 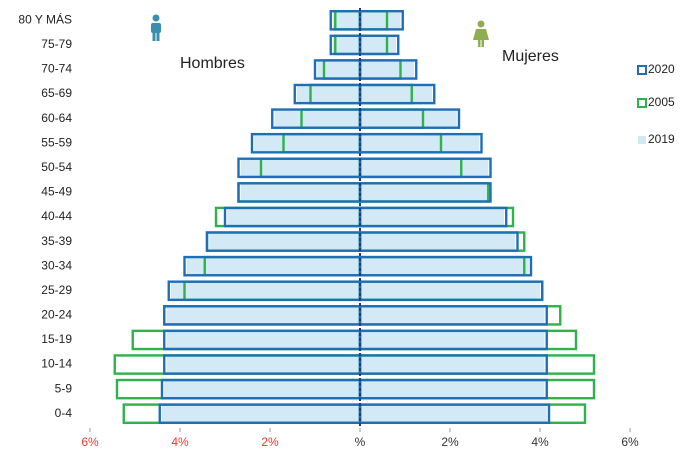 I want to click on man-icon, so click(x=156, y=27).